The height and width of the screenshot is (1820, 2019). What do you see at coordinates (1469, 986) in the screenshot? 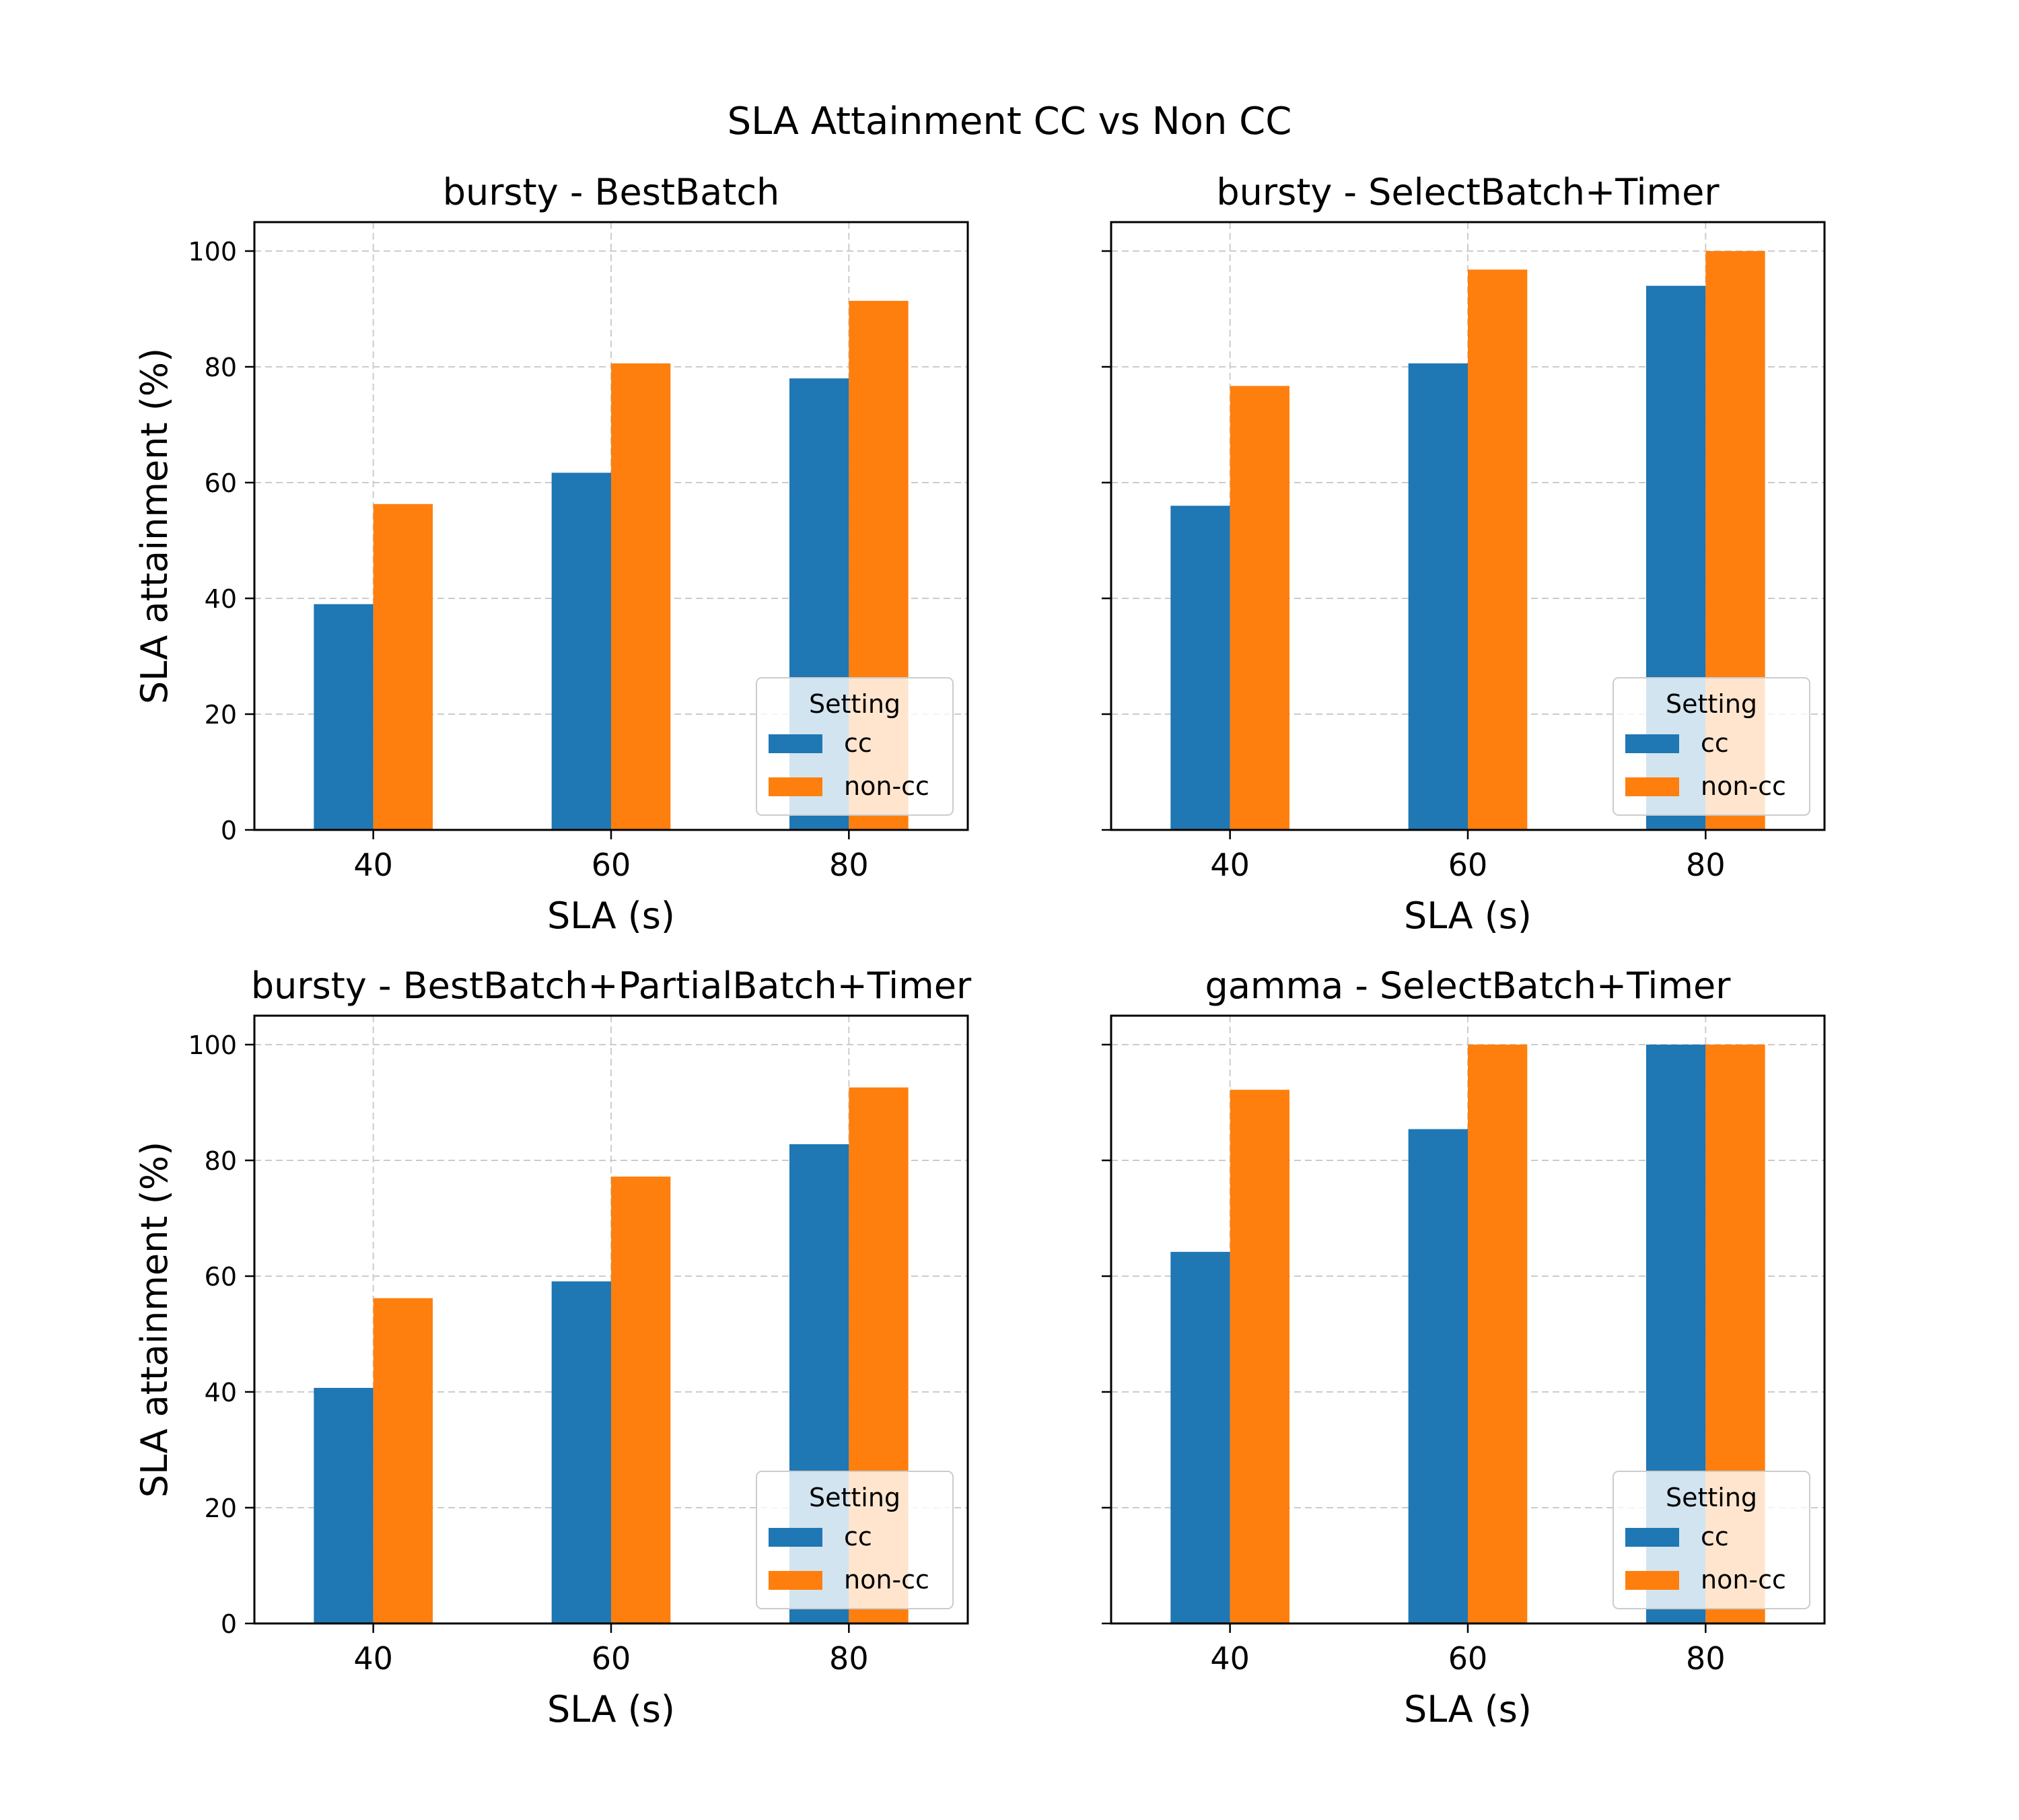
I see `subplot-title: gamma - SelectBatch+Timer` at bounding box center [1469, 986].